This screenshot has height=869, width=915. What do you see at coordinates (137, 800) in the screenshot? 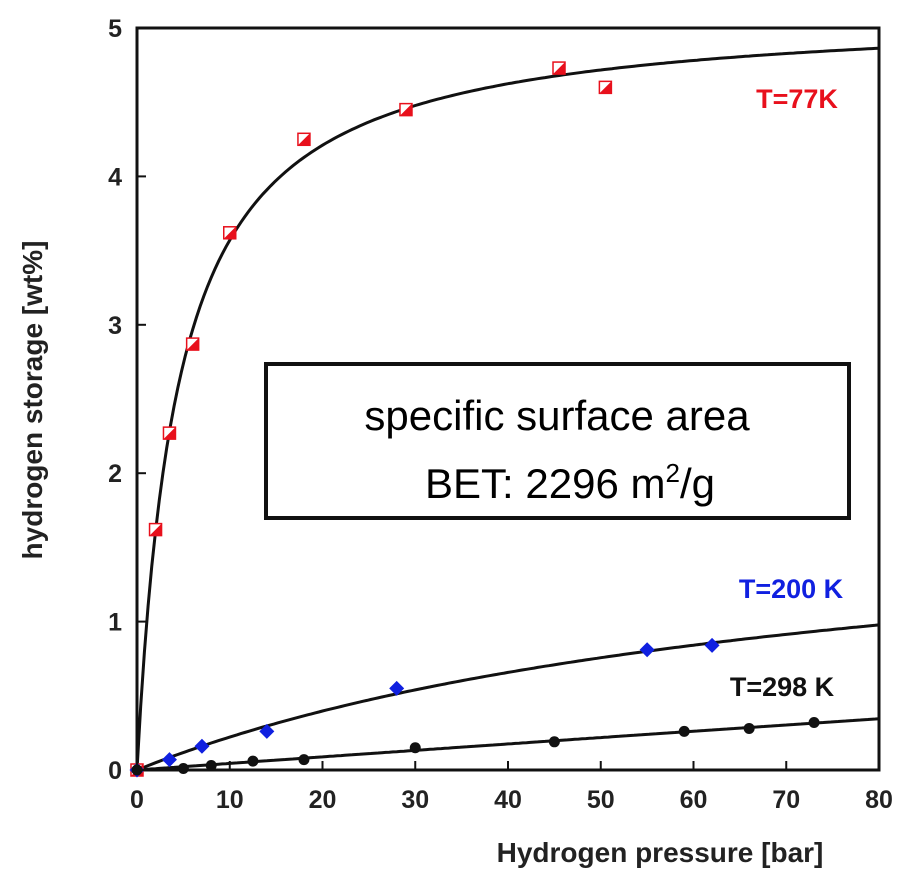
I see `x-tick-label: 0` at bounding box center [137, 800].